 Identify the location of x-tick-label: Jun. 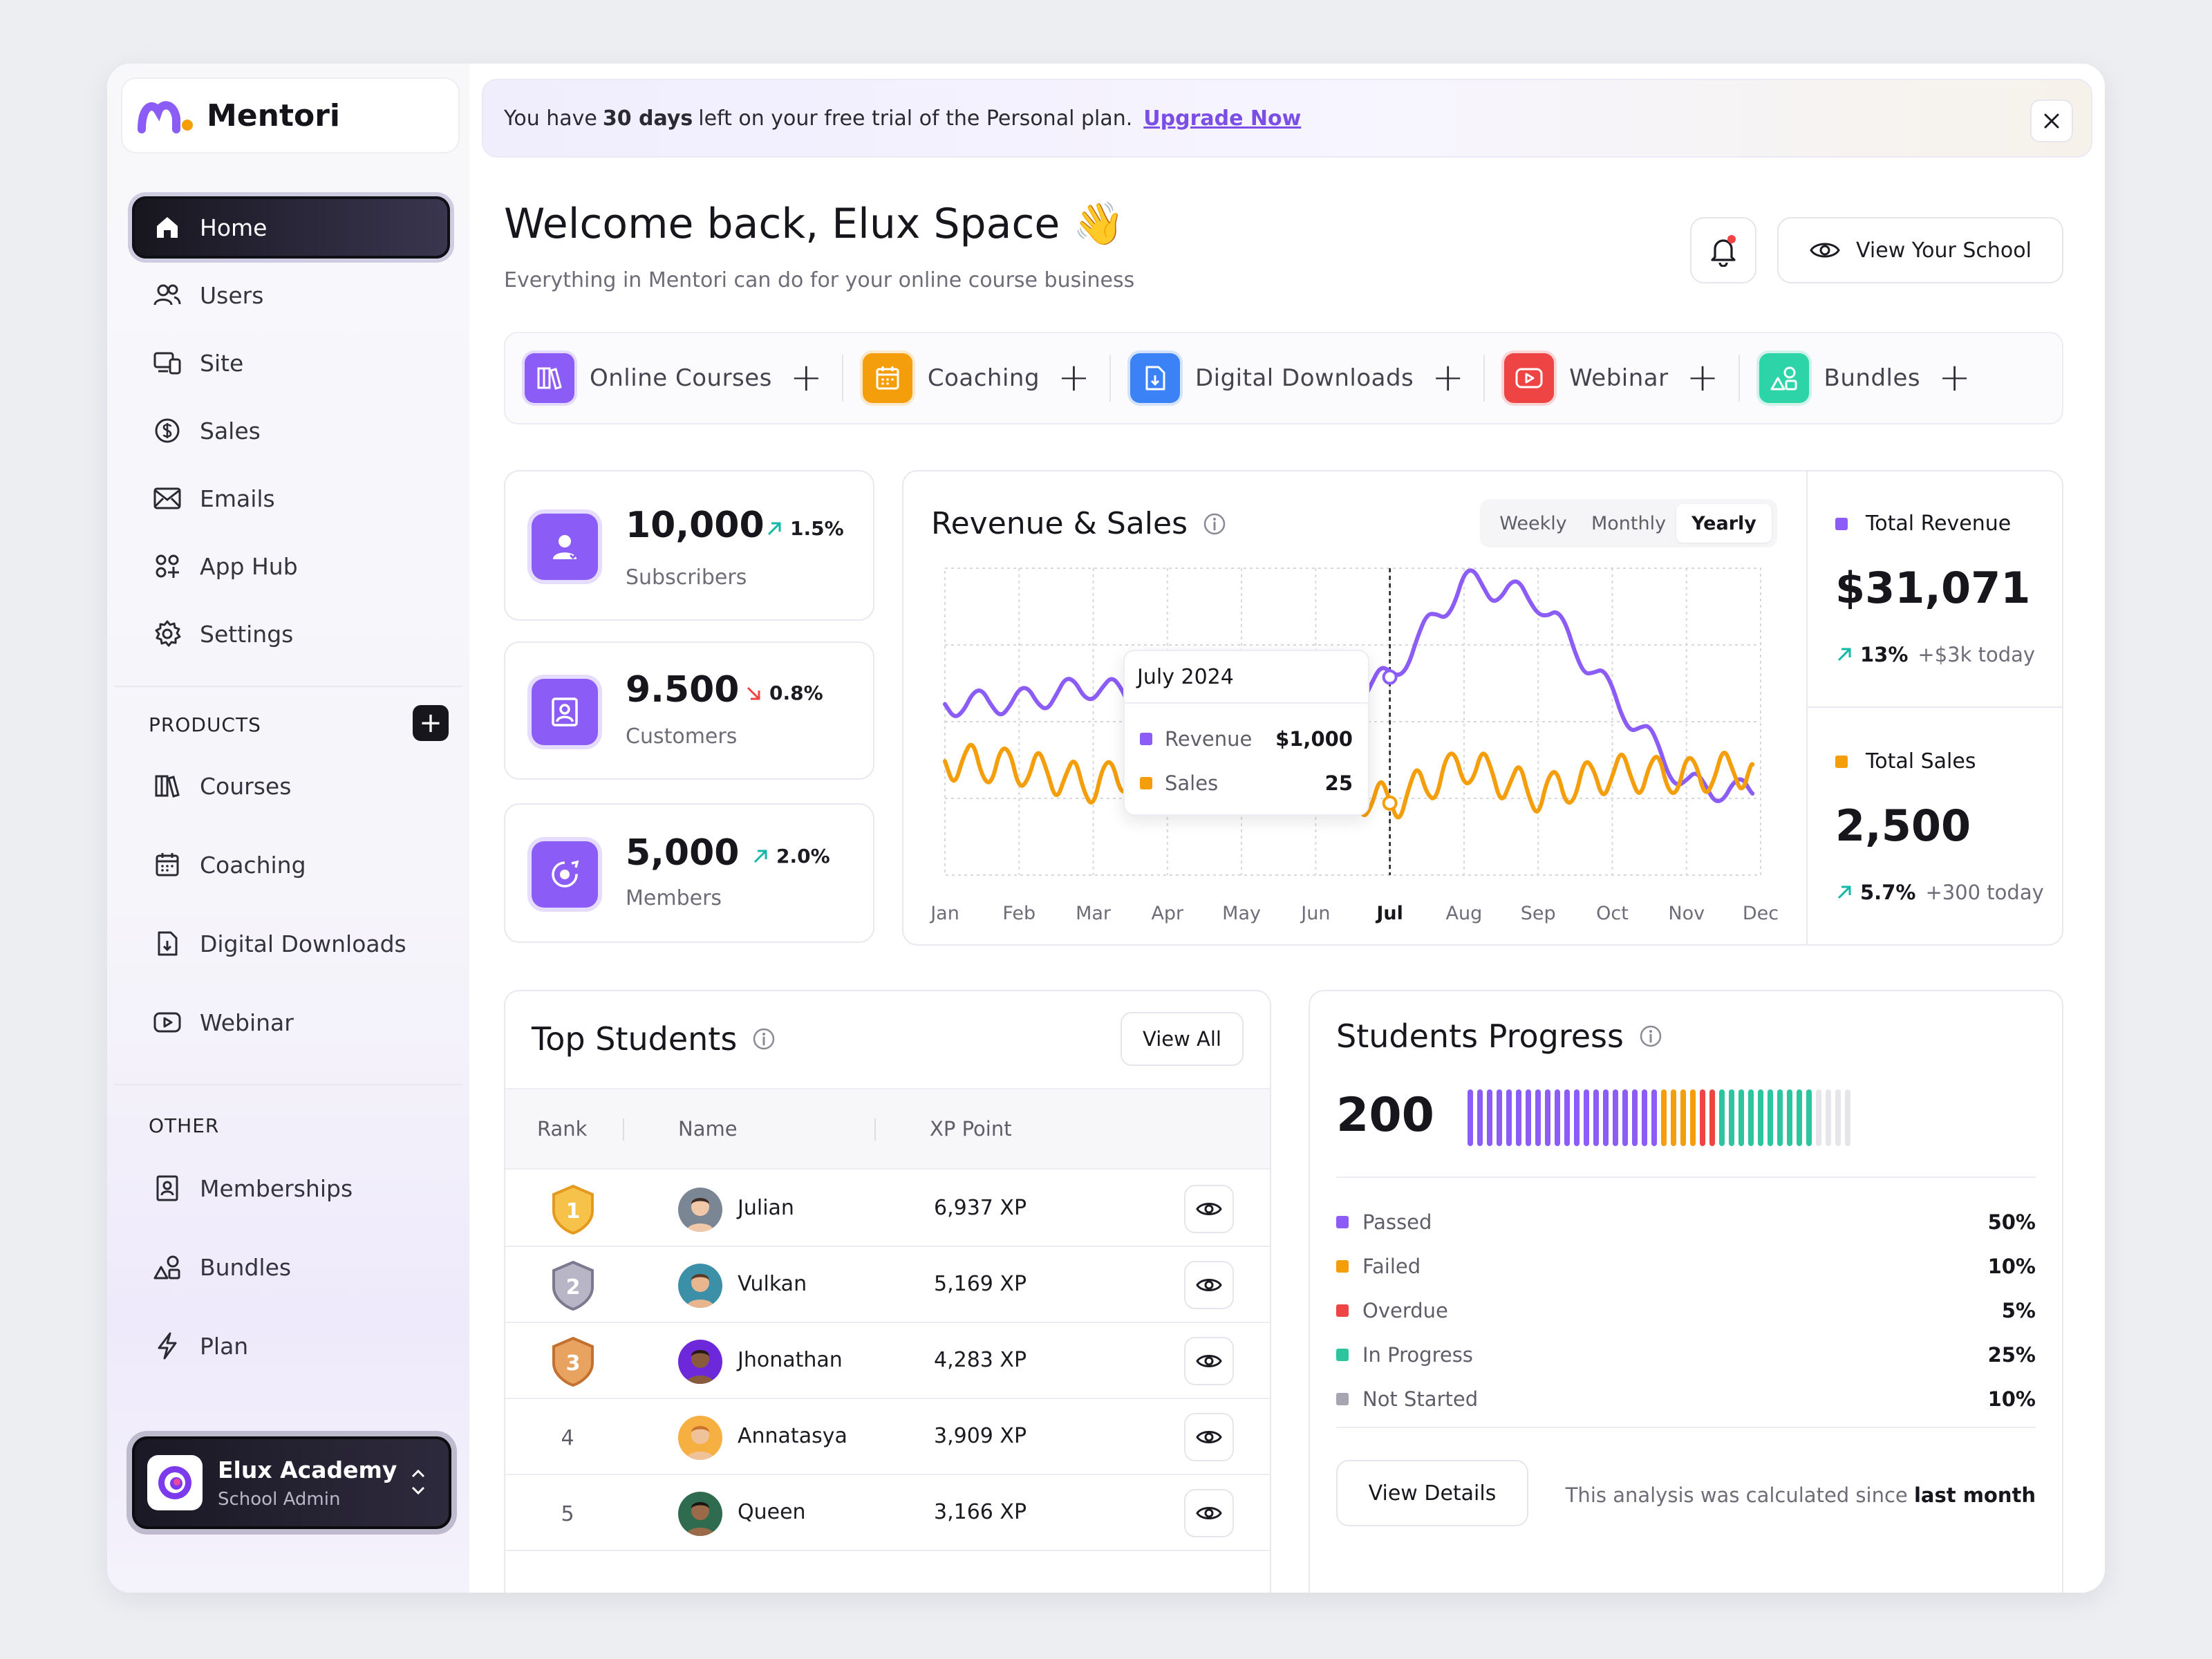
(1315, 913).